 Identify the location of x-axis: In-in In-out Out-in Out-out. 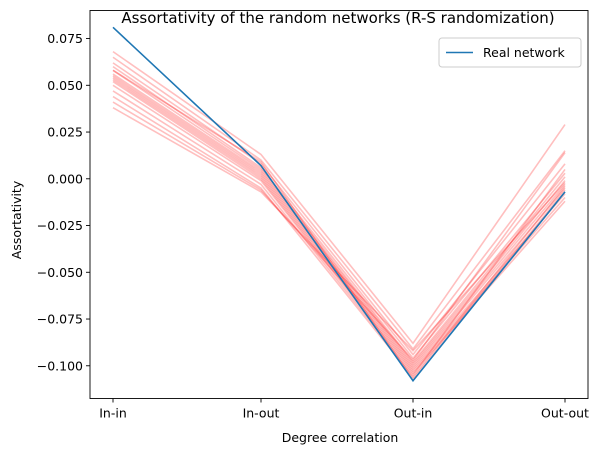
(344, 409).